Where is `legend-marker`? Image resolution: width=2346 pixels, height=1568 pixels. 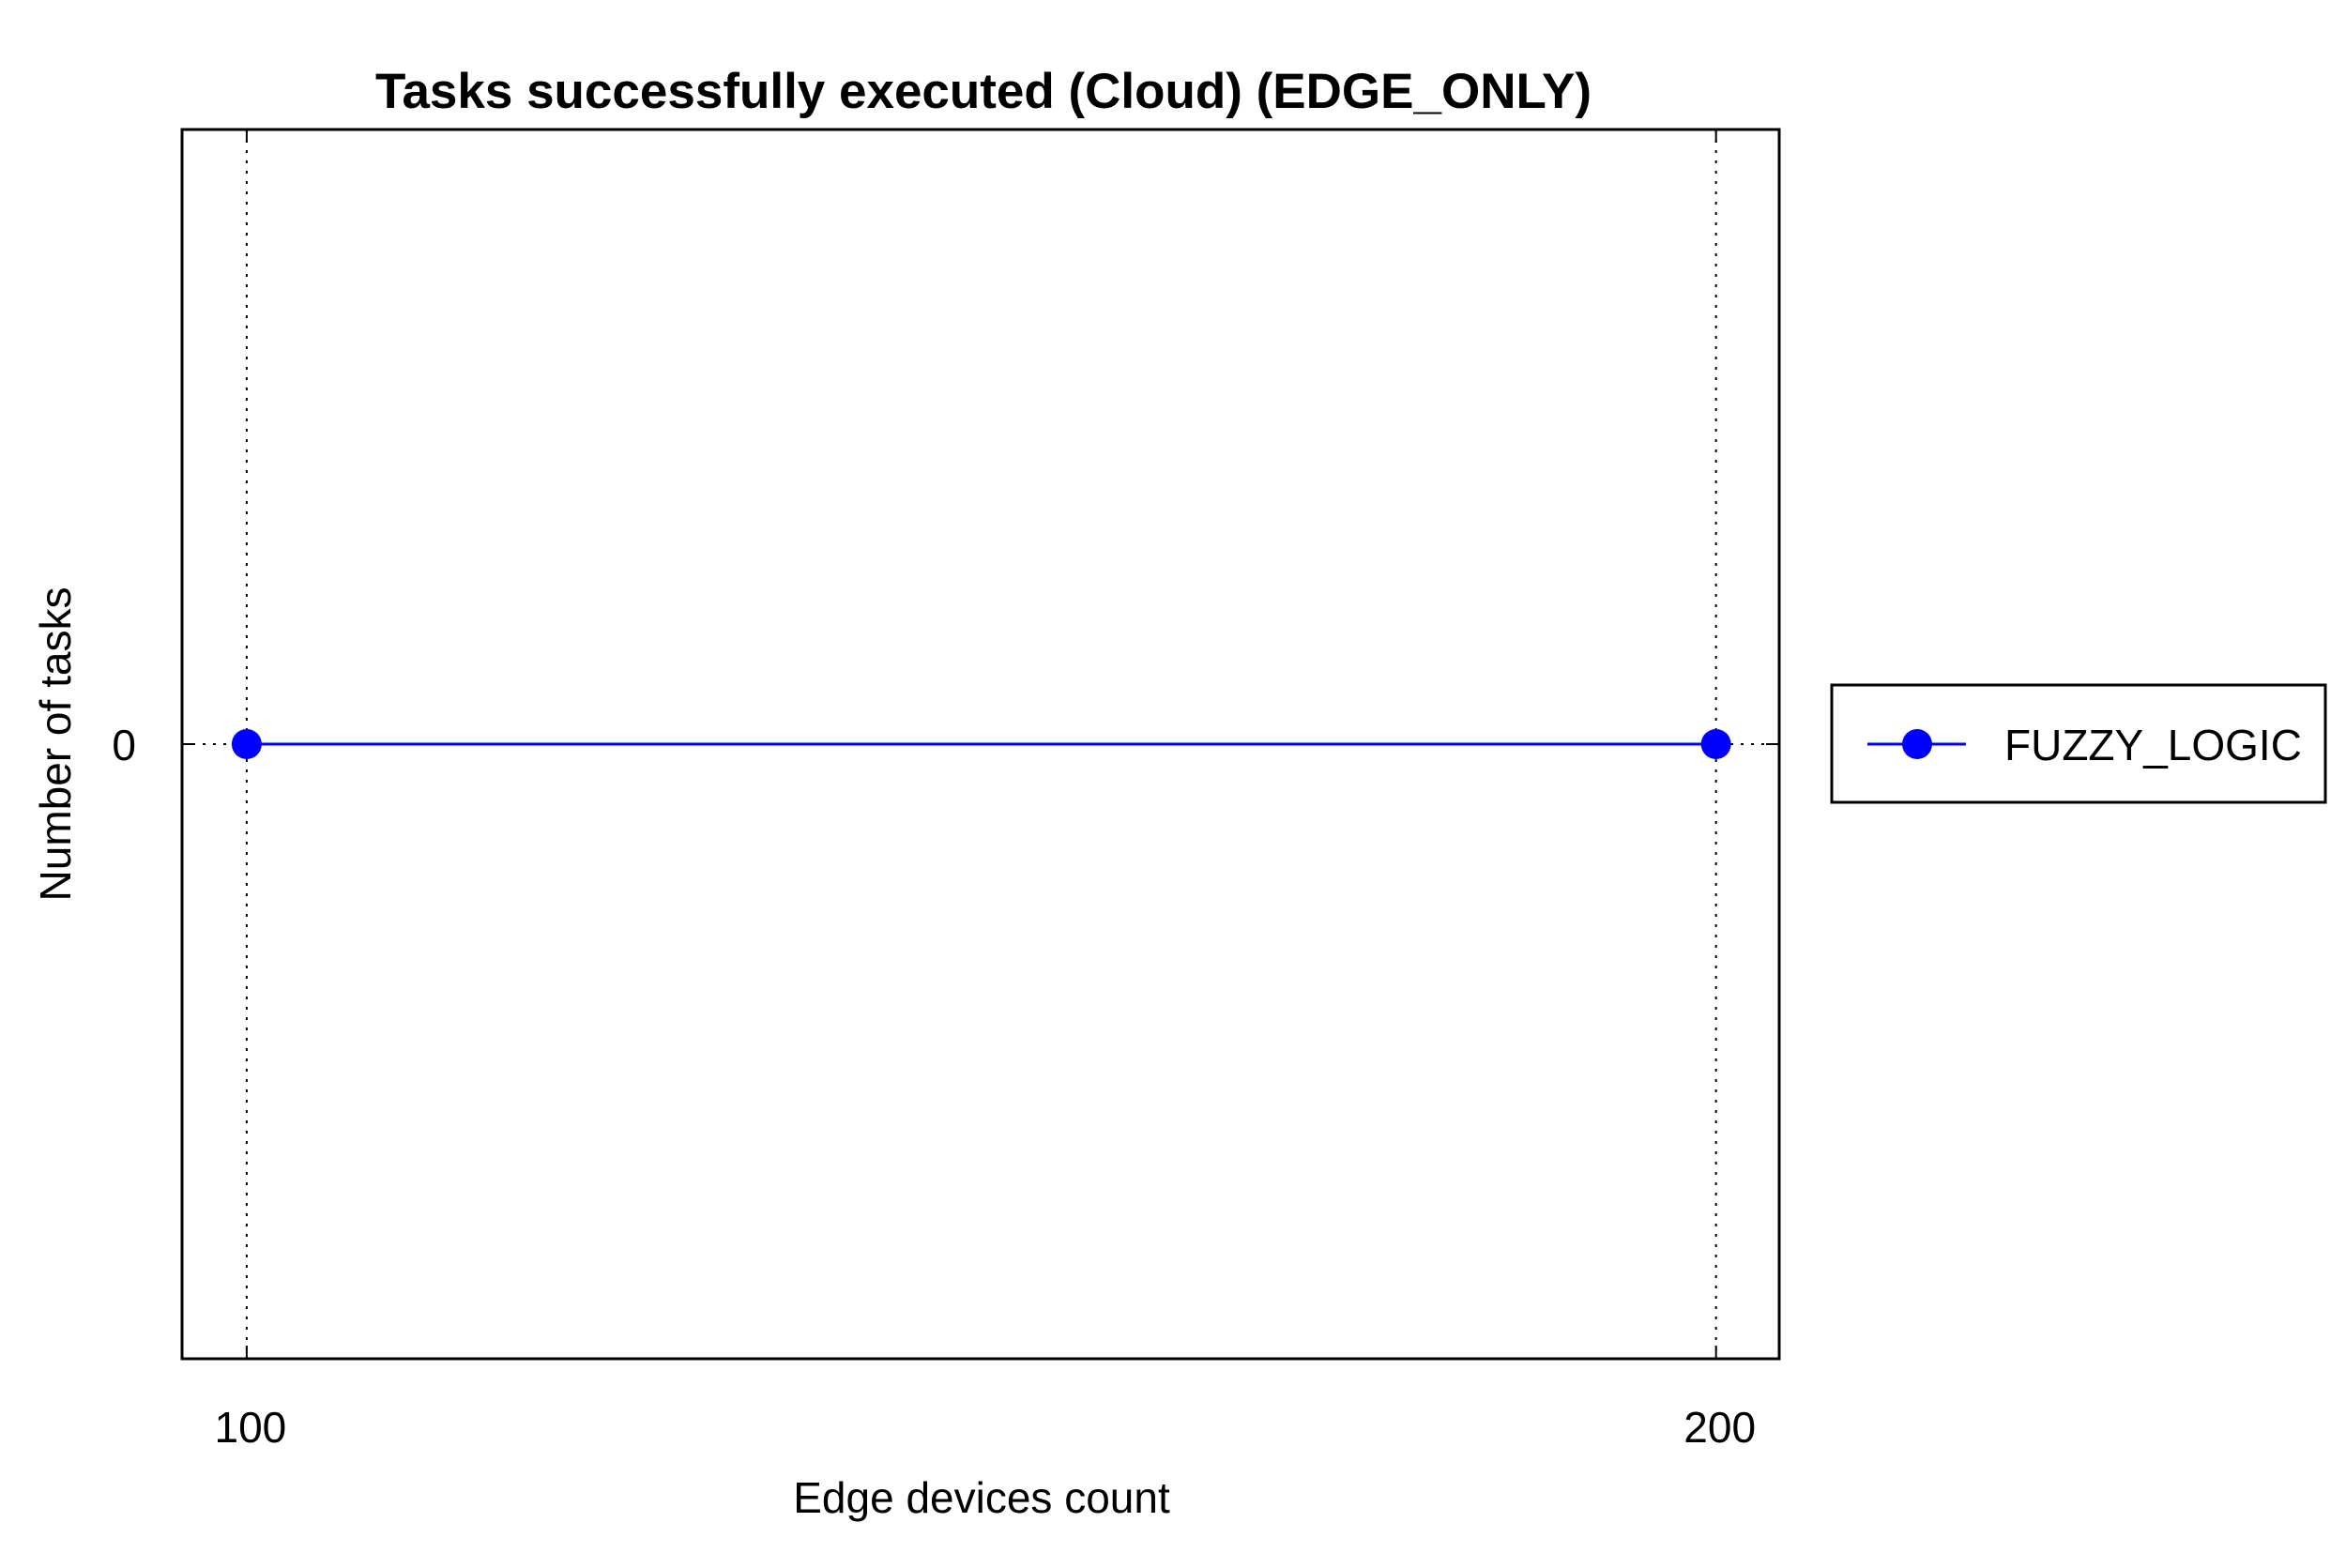 legend-marker is located at coordinates (1917, 744).